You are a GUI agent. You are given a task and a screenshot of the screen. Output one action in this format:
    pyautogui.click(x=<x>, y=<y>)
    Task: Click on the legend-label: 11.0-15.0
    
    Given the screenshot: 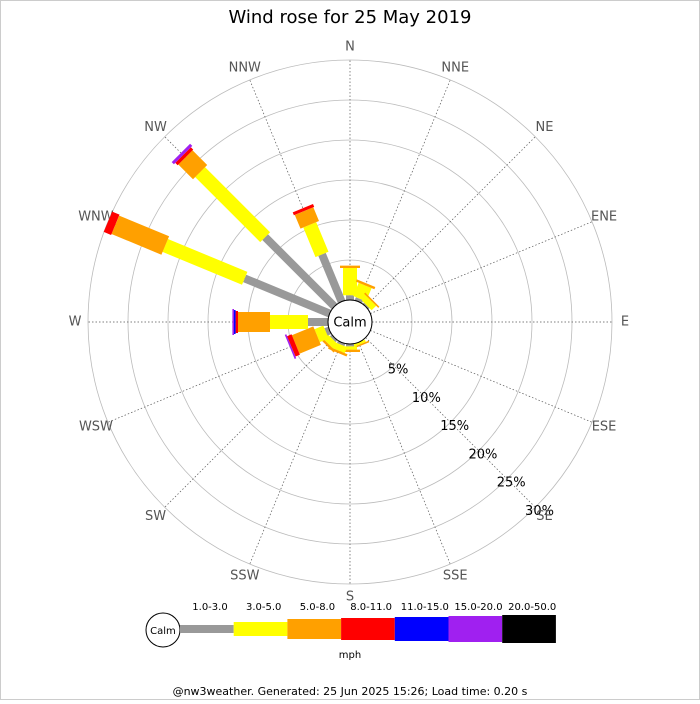 What is the action you would take?
    pyautogui.click(x=425, y=607)
    